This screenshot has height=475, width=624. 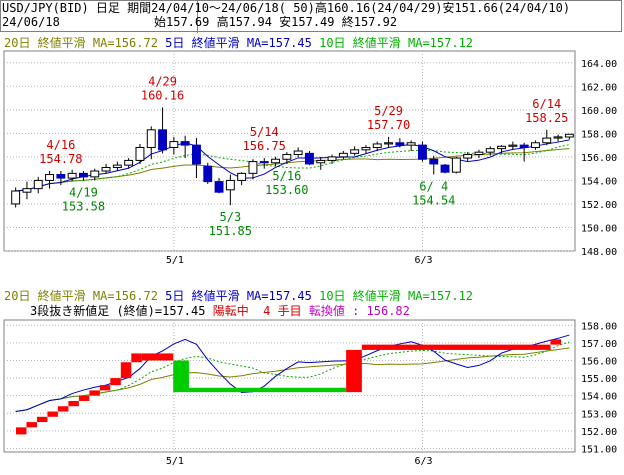 What do you see at coordinates (264, 146) in the screenshot?
I see `annotation-high-value: 156.75` at bounding box center [264, 146].